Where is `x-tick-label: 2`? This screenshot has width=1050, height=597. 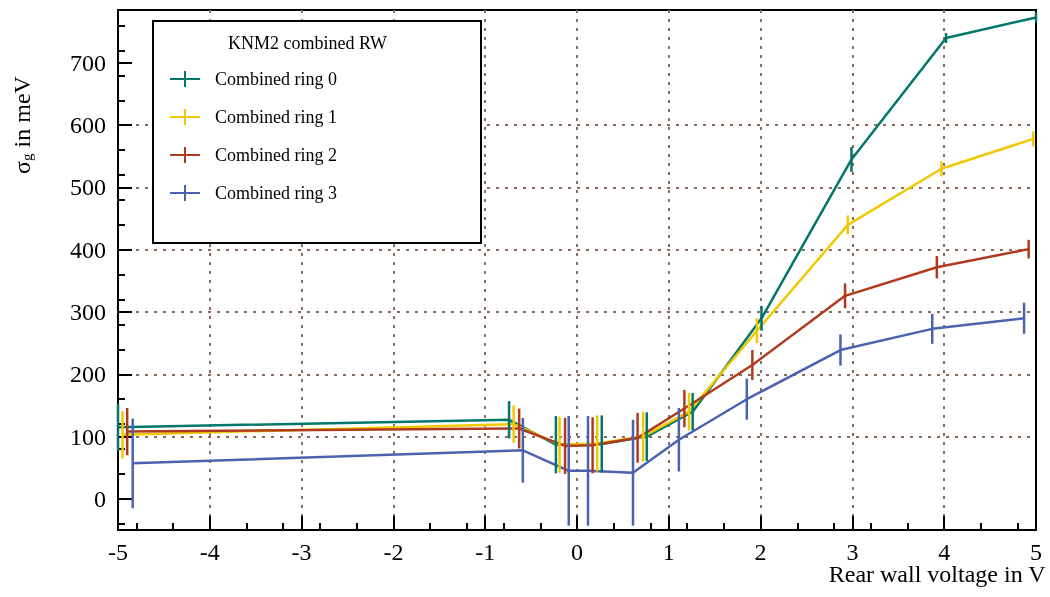 x-tick-label: 2 is located at coordinates (760, 552).